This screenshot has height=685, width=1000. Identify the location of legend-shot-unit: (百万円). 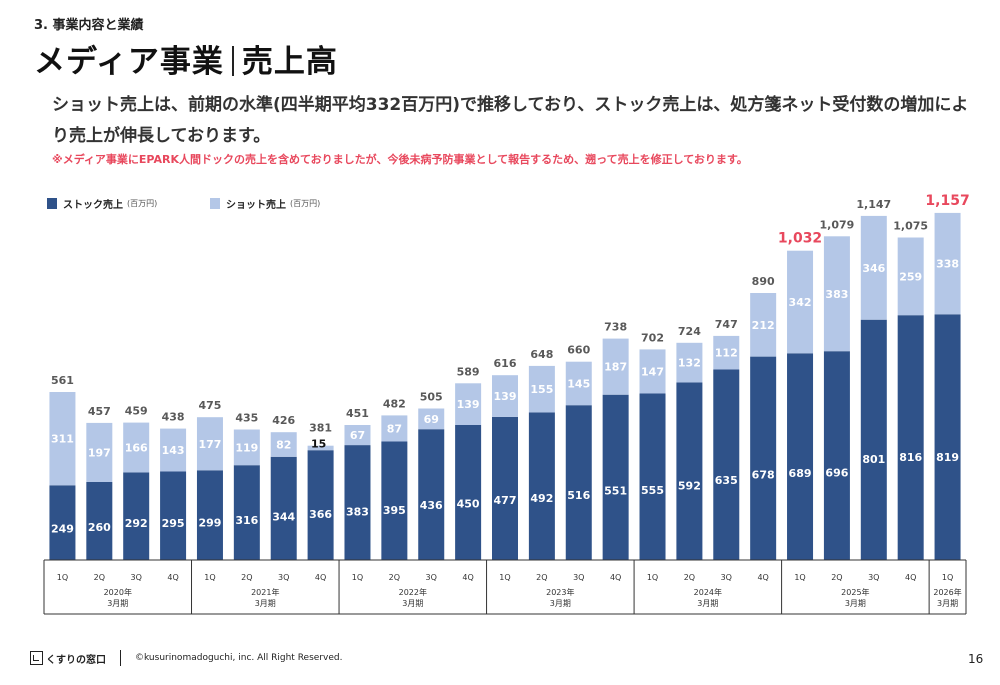
(305, 203).